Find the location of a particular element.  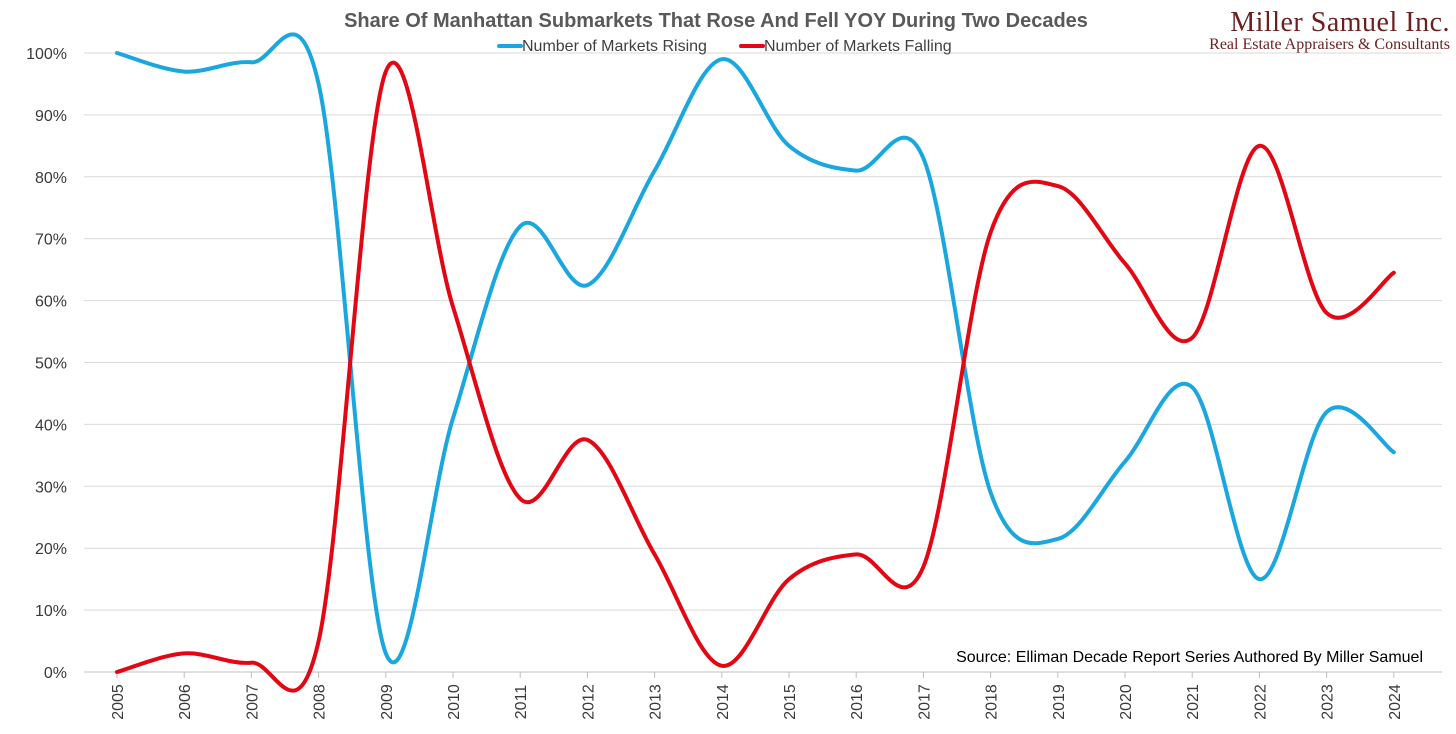

x-tick-label: 2018 is located at coordinates (992, 702).